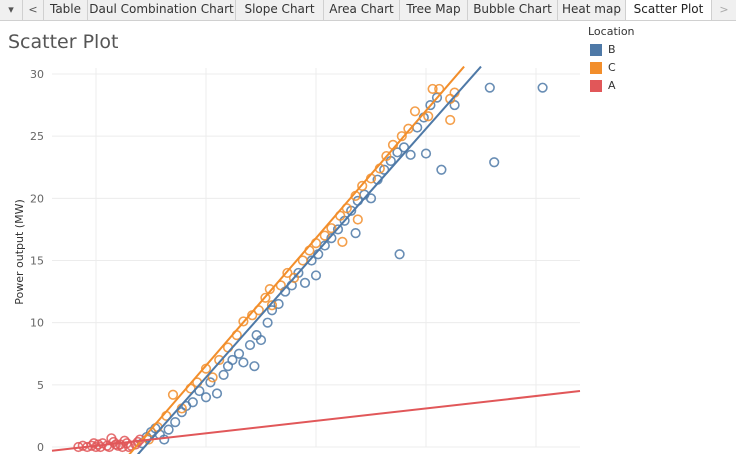  Describe the element at coordinates (669, 10) in the screenshot. I see `tab-scatter-plot: Scatter Plot` at that location.